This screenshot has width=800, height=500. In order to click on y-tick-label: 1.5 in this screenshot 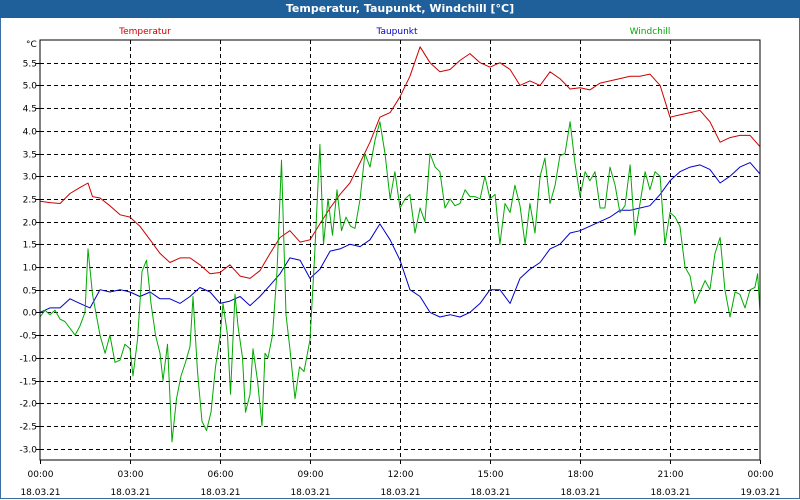, I will do `click(30, 246)`.